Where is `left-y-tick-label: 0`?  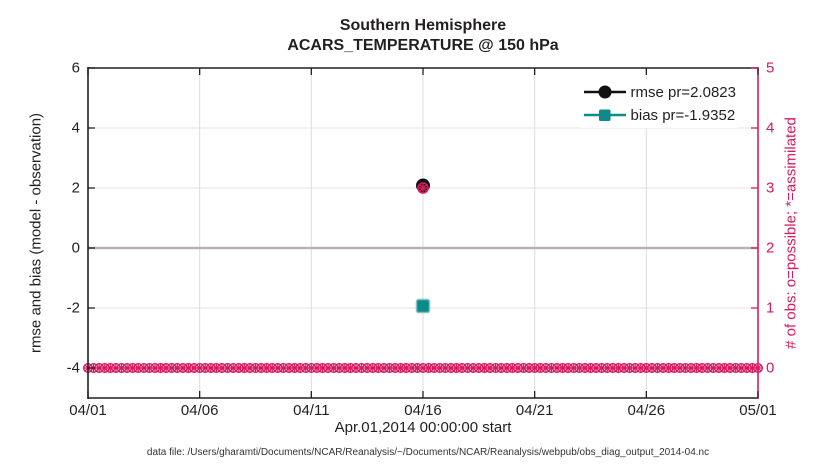 left-y-tick-label: 0 is located at coordinates (75, 248).